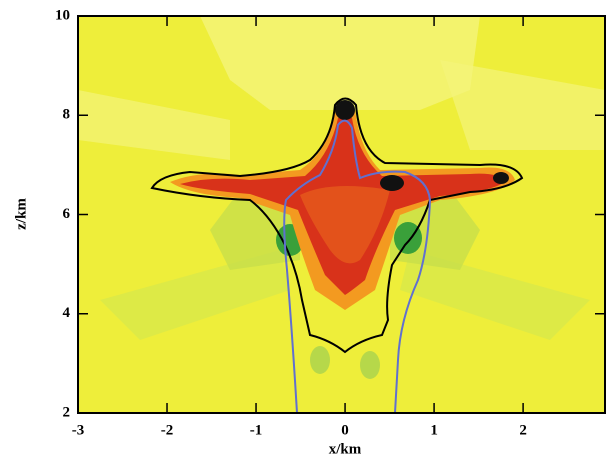 This screenshot has height=459, width=614. What do you see at coordinates (345, 430) in the screenshot?
I see `x-tick-label: 0` at bounding box center [345, 430].